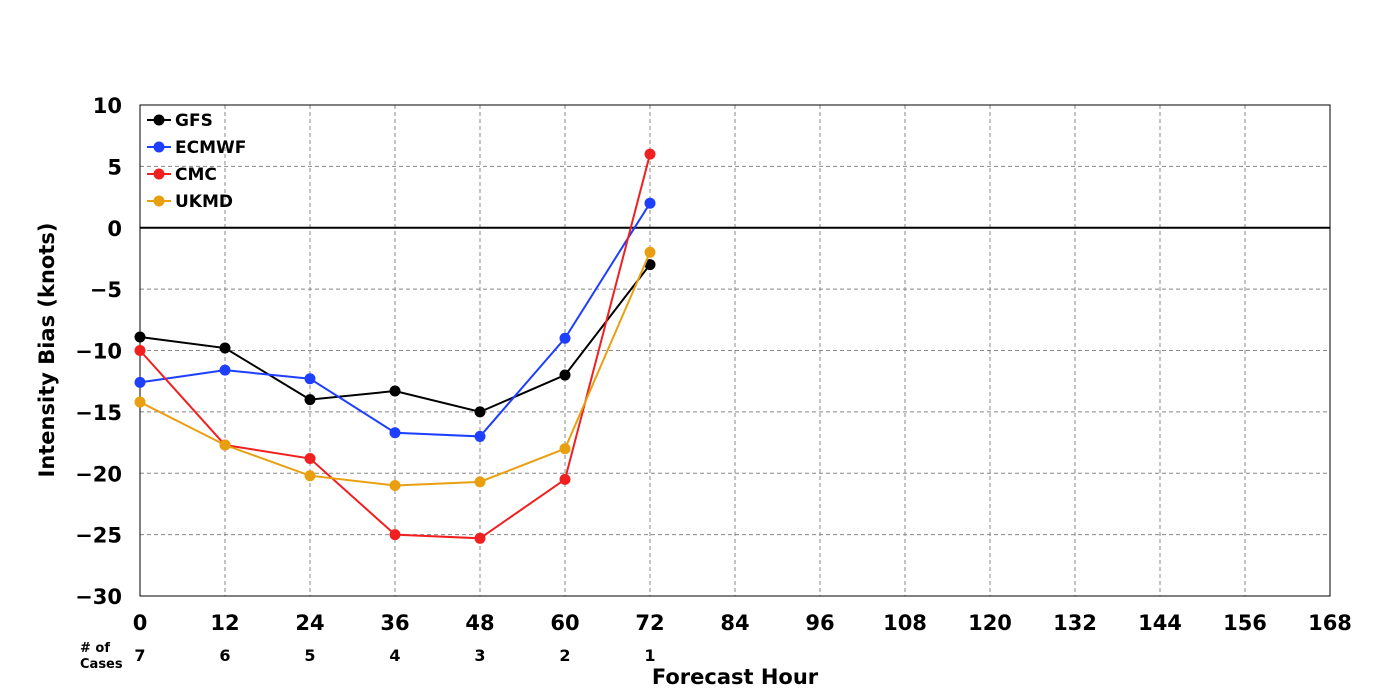  I want to click on y-tick-label: −25, so click(98, 536).